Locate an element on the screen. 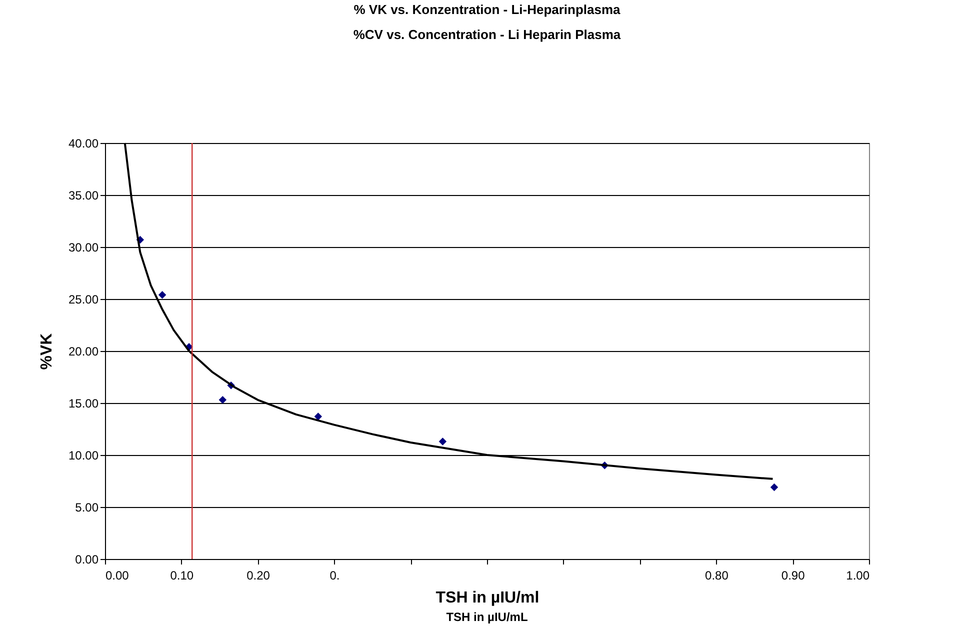 This screenshot has height=629, width=962. y-tick-label: 25.00 is located at coordinates (83, 299).